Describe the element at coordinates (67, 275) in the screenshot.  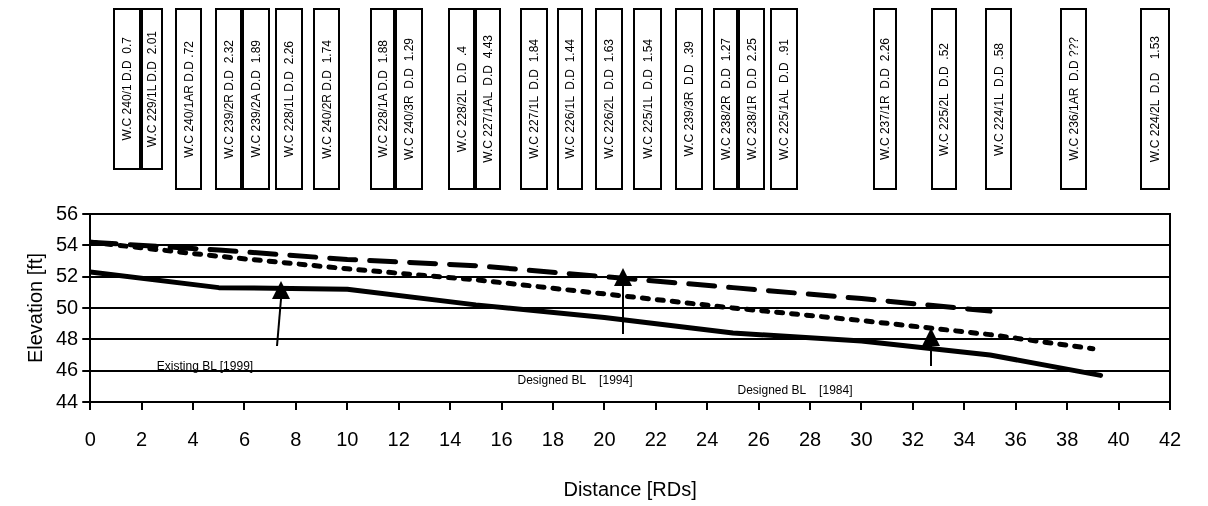
I see `y-tick-label: 52` at that location.